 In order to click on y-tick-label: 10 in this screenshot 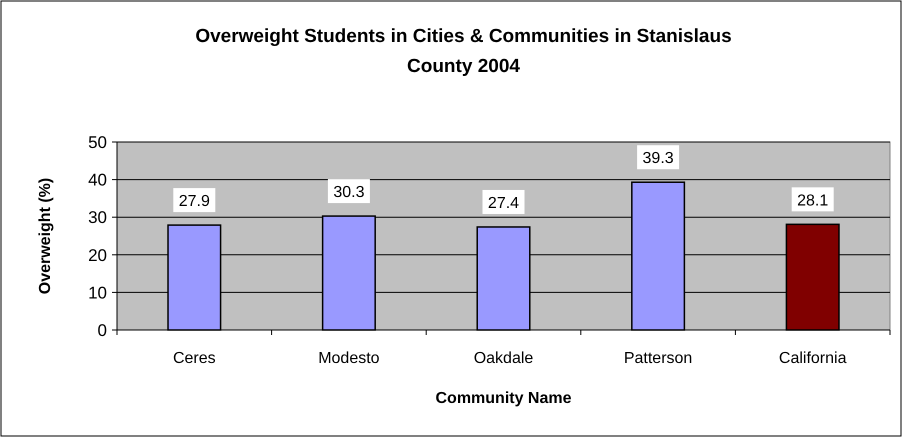, I will do `click(97, 292)`.